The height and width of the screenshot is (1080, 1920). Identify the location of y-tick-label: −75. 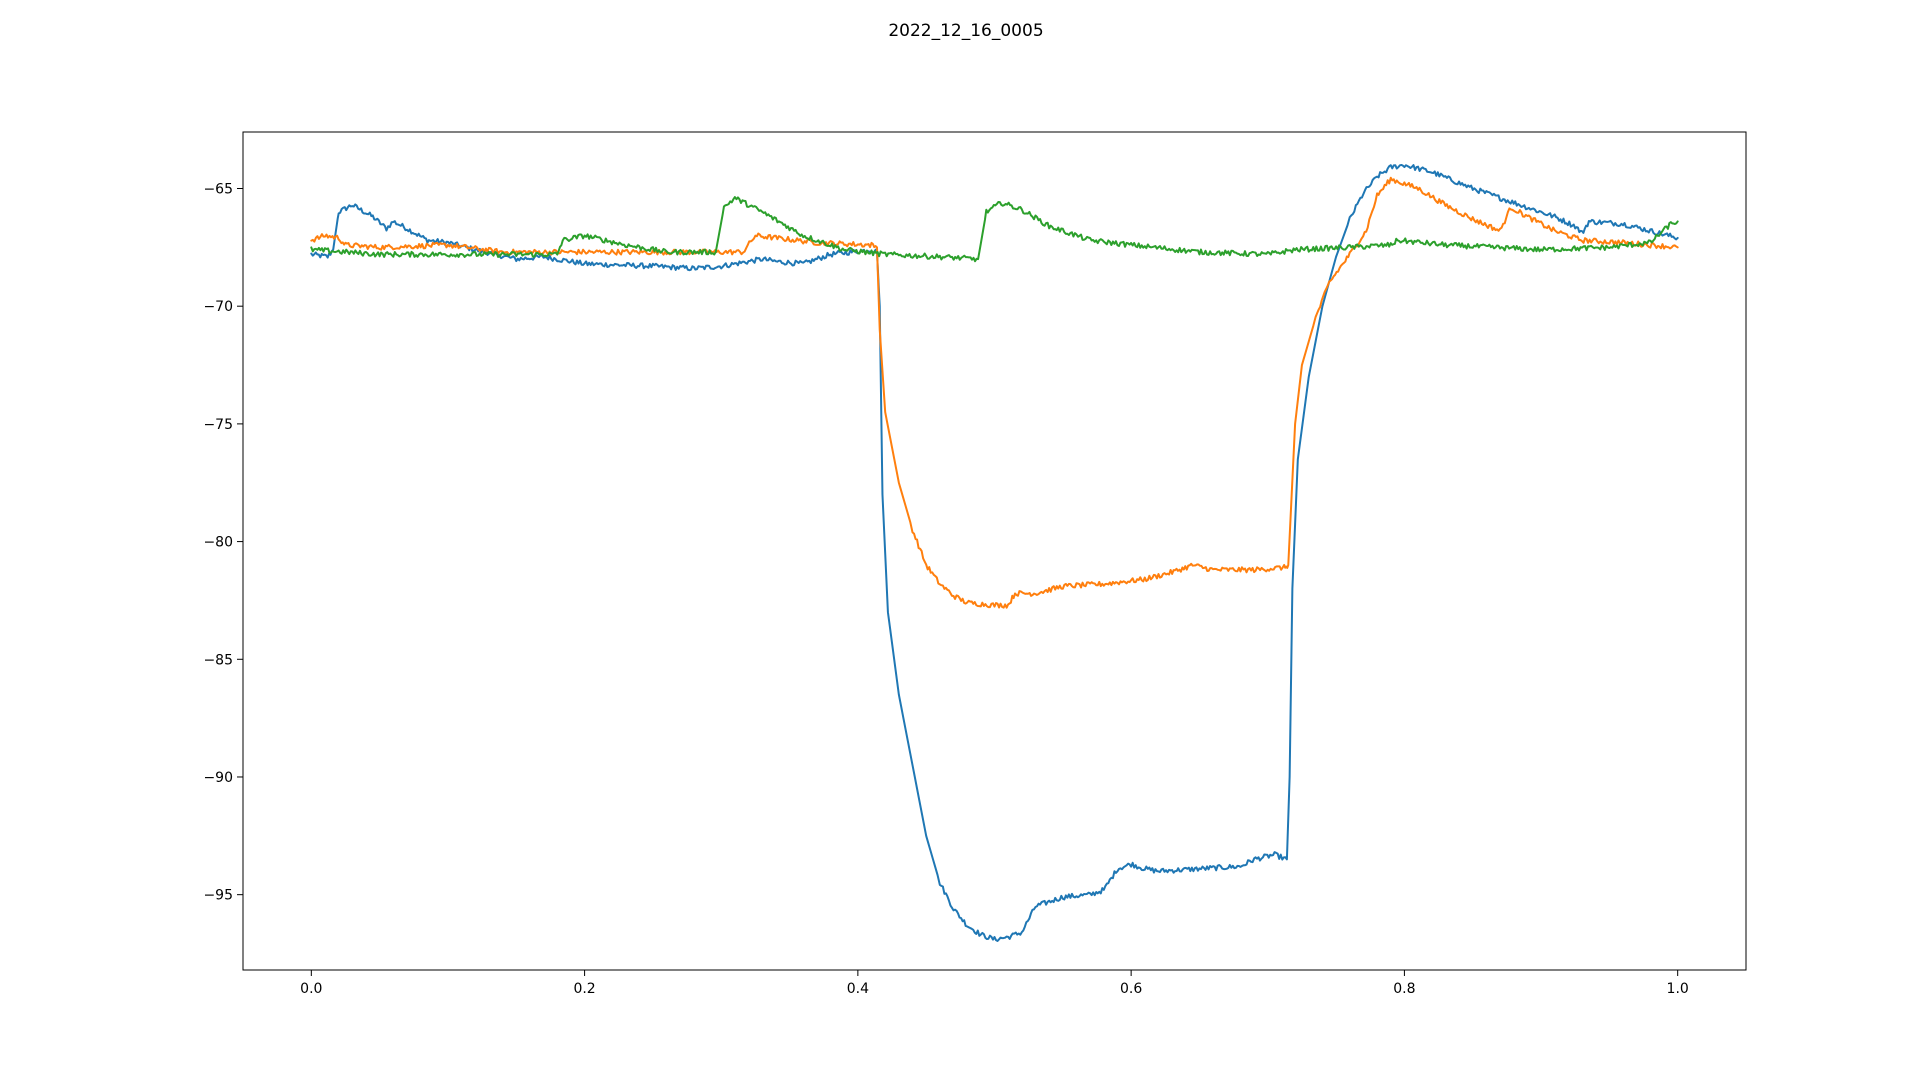
(218, 425).